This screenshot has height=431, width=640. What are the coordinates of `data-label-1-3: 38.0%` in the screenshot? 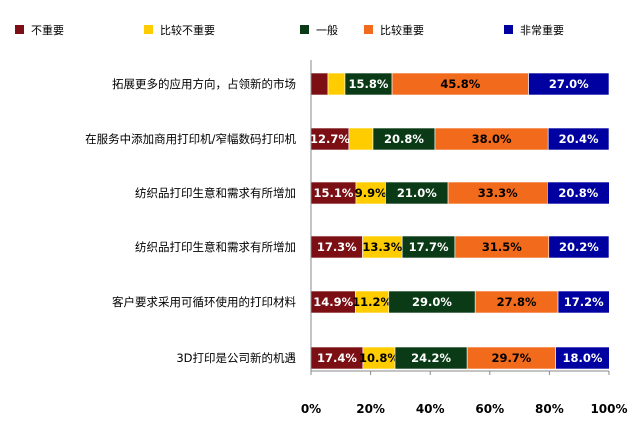 It's located at (492, 139).